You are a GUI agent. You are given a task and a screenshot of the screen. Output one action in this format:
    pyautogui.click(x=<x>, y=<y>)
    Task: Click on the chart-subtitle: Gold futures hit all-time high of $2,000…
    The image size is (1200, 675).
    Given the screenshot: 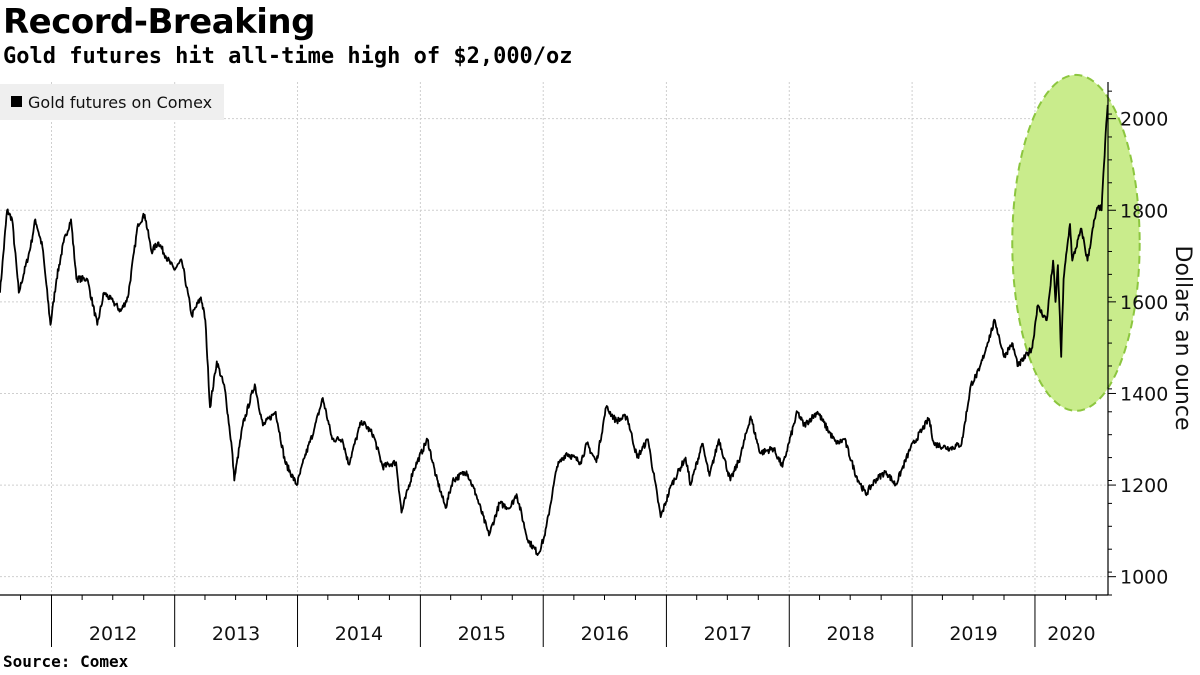 What is the action you would take?
    pyautogui.click(x=288, y=56)
    